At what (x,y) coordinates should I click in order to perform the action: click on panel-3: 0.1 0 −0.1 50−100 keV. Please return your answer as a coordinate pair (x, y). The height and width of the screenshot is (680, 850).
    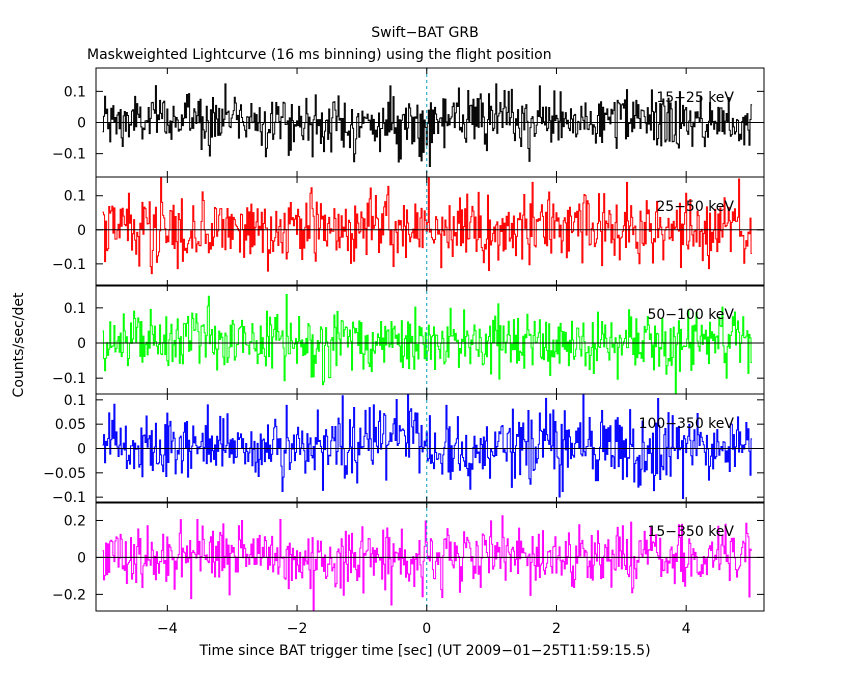
    Looking at the image, I should click on (408, 339).